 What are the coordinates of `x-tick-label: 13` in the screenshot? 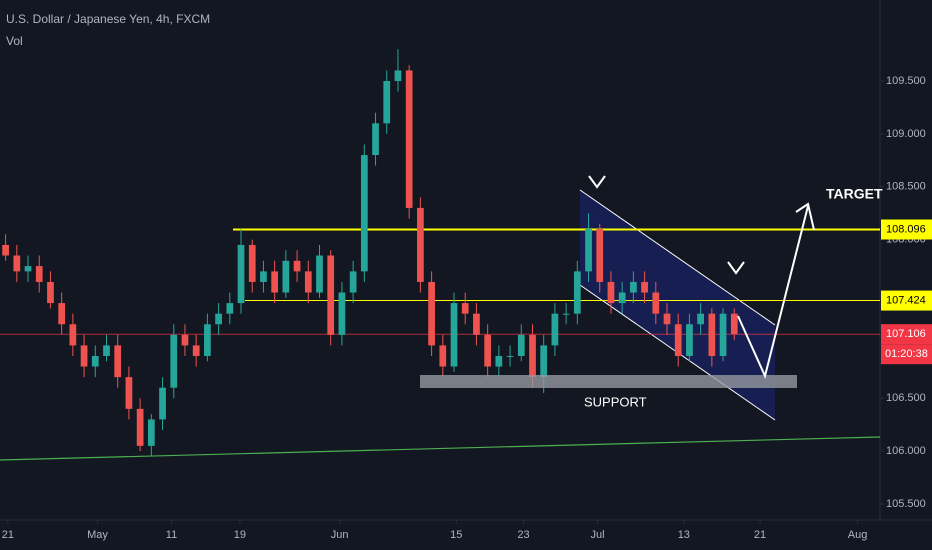 It's located at (684, 535).